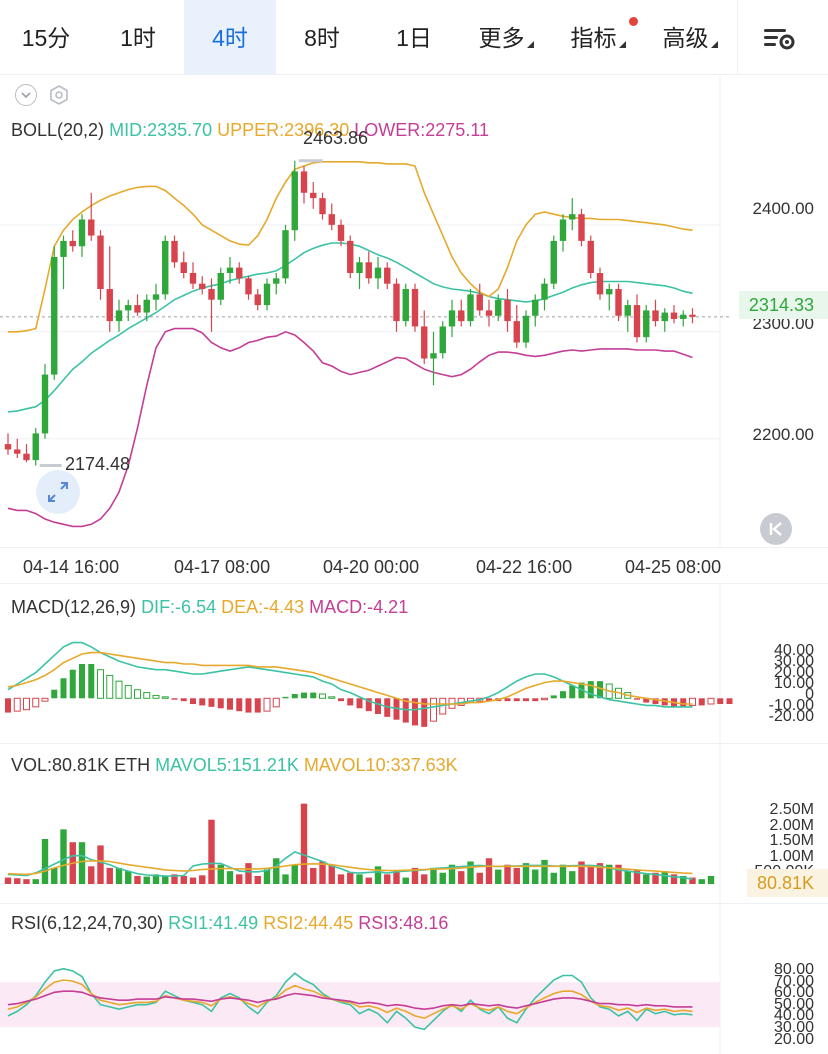  What do you see at coordinates (360, 979) in the screenshot?
I see `rsi-chart` at bounding box center [360, 979].